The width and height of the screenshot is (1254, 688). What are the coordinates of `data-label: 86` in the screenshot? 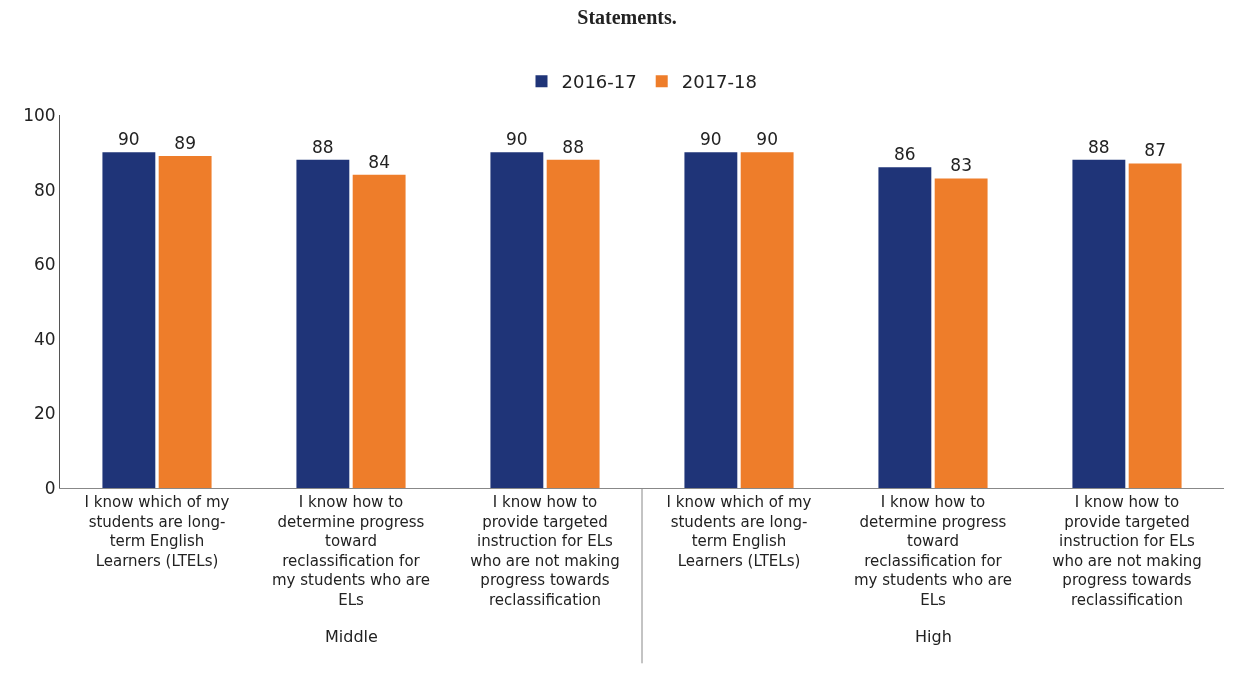 It's located at (905, 154).